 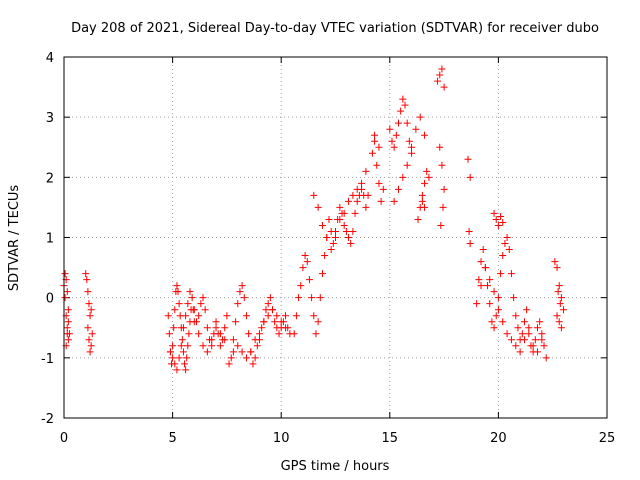 I want to click on y-tick-label: -1, so click(x=47, y=359).